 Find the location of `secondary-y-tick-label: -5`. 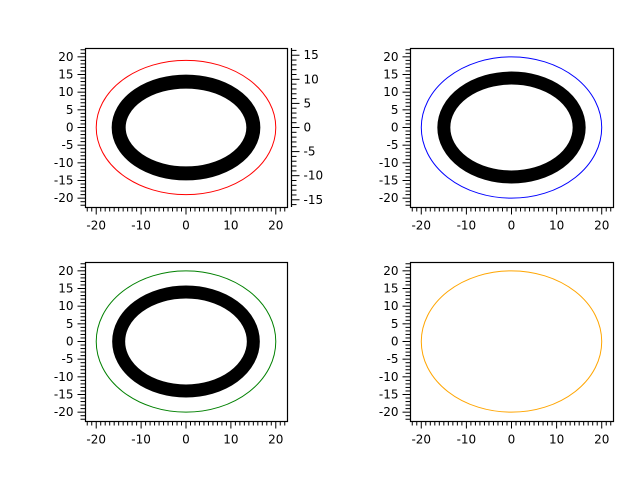

secondary-y-tick-label: -5 is located at coordinates (310, 152).